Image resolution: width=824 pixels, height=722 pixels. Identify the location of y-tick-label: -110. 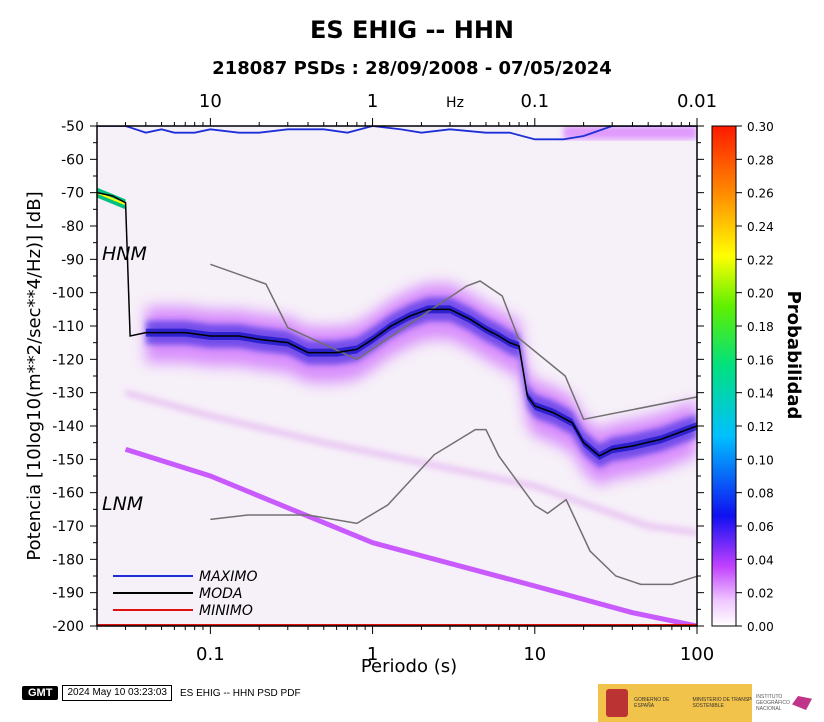
(68, 327).